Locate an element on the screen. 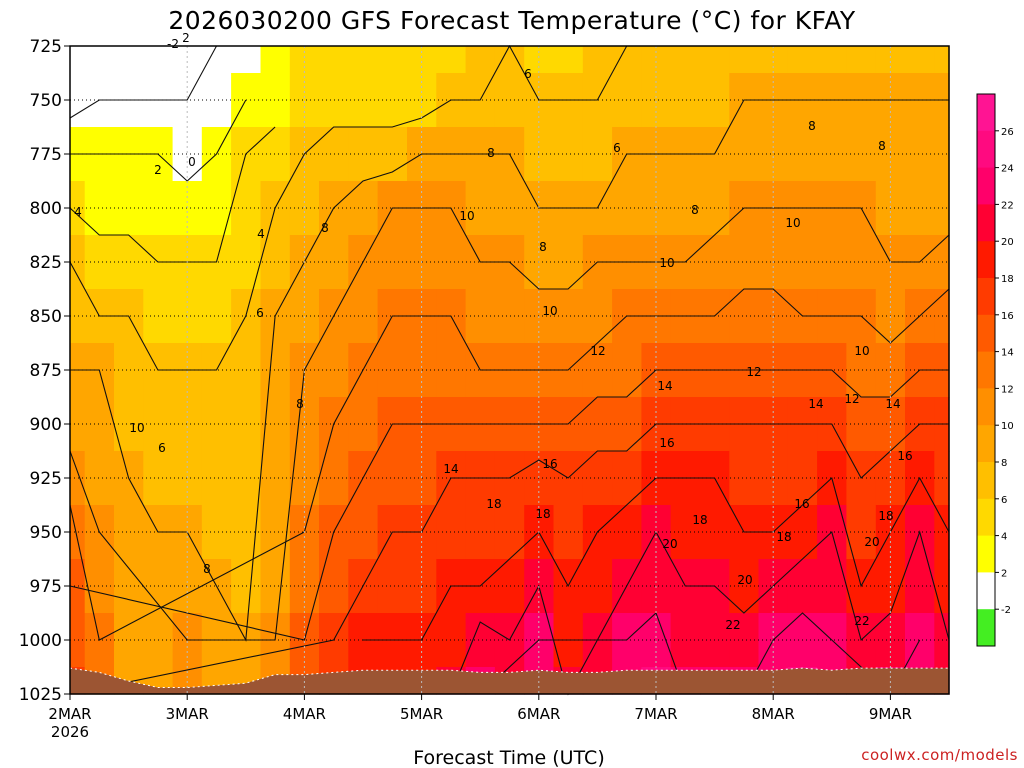  colorbar-tick-label: 18 is located at coordinates (1007, 279).